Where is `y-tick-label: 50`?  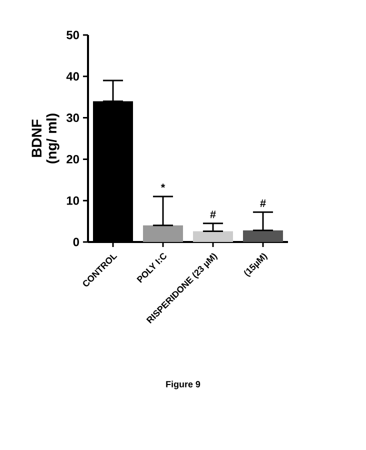 y-tick-label: 50 is located at coordinates (72, 35).